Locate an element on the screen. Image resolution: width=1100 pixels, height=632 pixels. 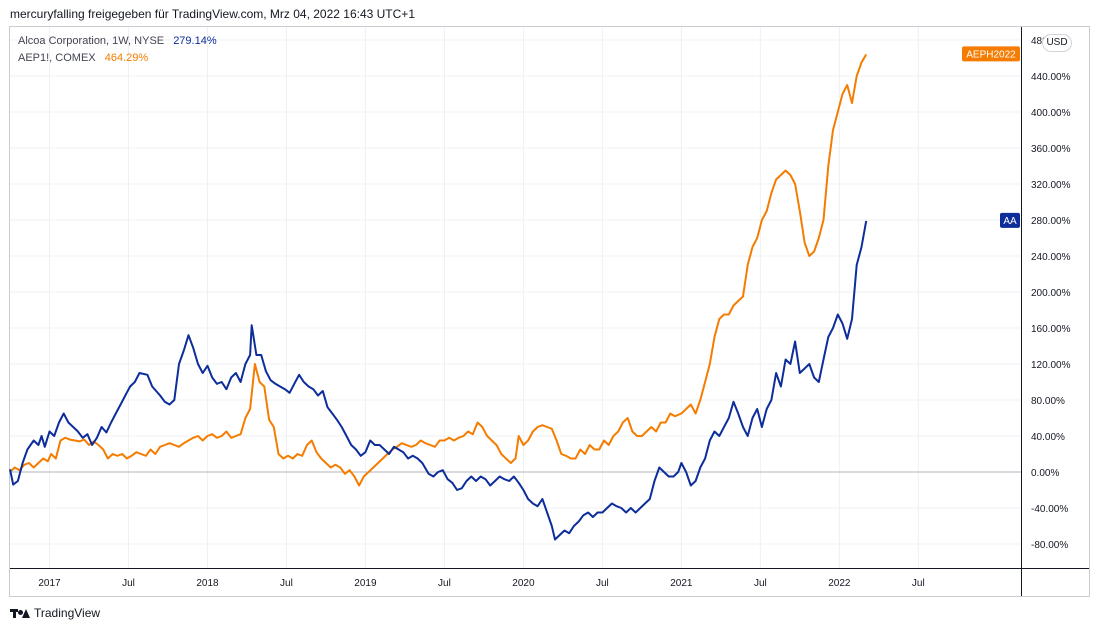
legend-item-alcoa: Alcoa Corporation, 1W, NYSE 279.14% is located at coordinates (117, 41).